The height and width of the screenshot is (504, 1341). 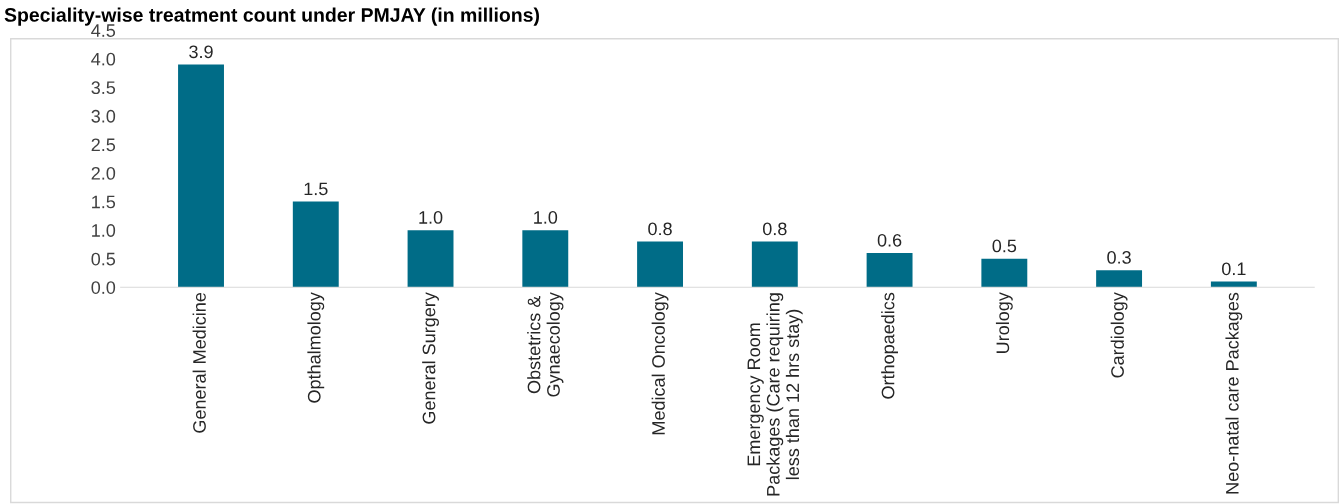 I want to click on x-tick-label: Neo-natal care Packages, so click(x=1234, y=393).